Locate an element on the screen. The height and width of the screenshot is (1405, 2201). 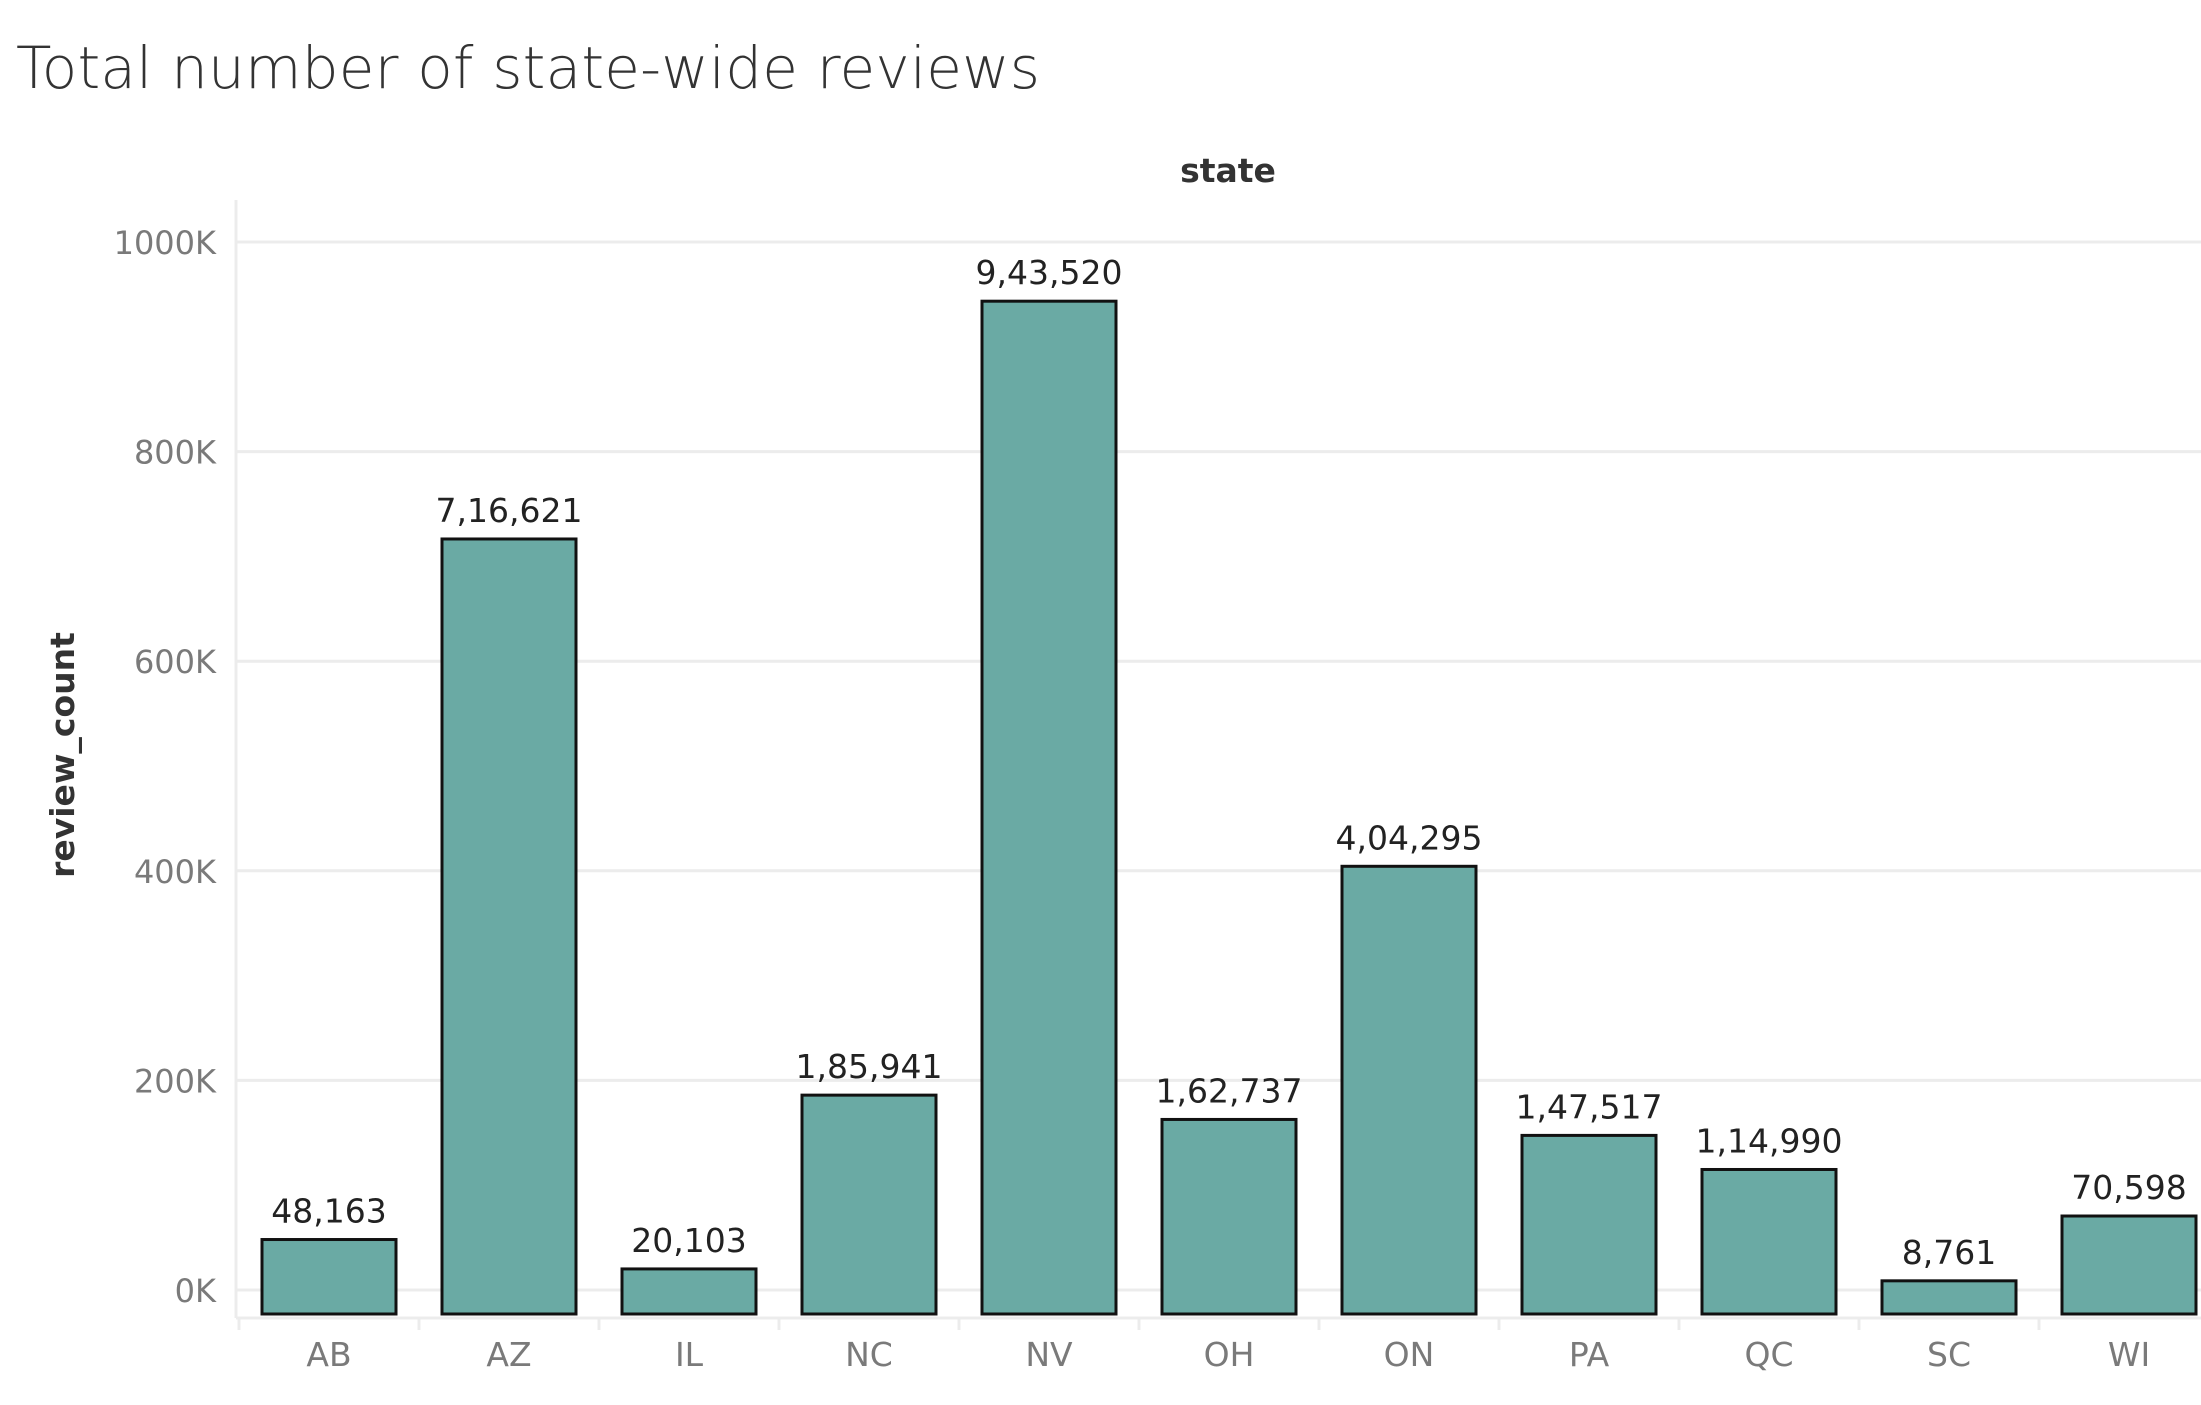
x-tick-label: SC is located at coordinates (1949, 1354).